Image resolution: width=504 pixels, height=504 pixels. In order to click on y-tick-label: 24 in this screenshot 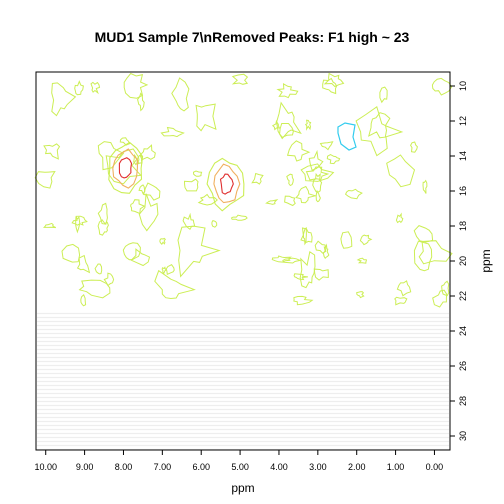, I will do `click(463, 331)`.